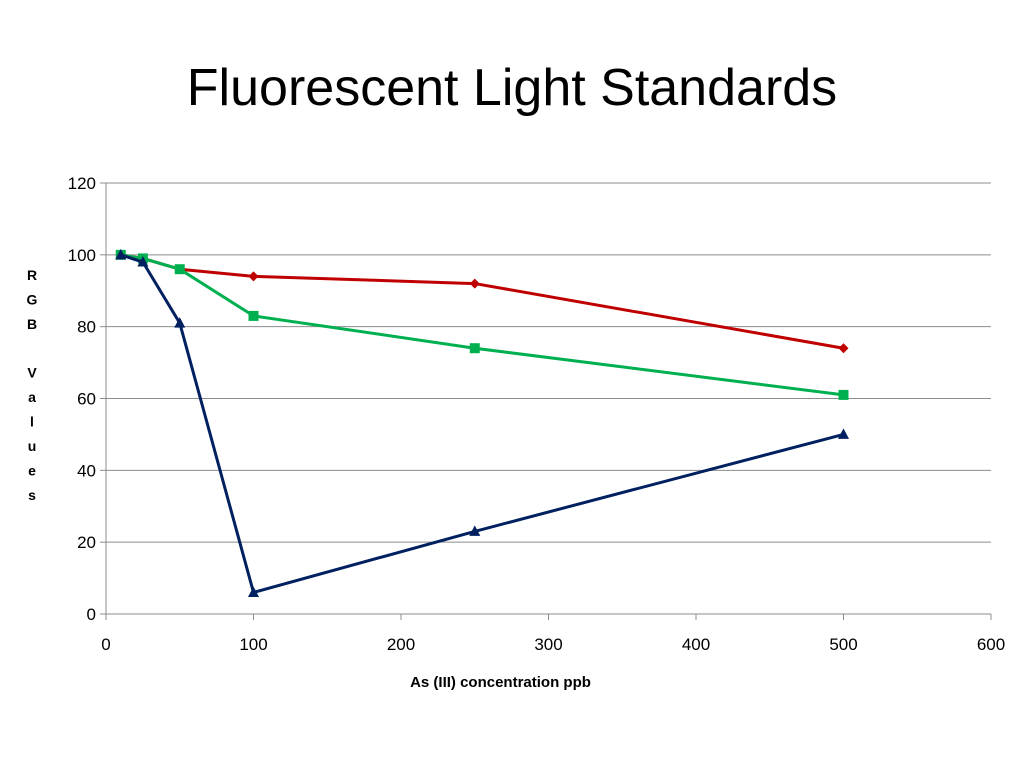 This screenshot has width=1024, height=768. Describe the element at coordinates (86, 327) in the screenshot. I see `y-tick-label: 80` at that location.